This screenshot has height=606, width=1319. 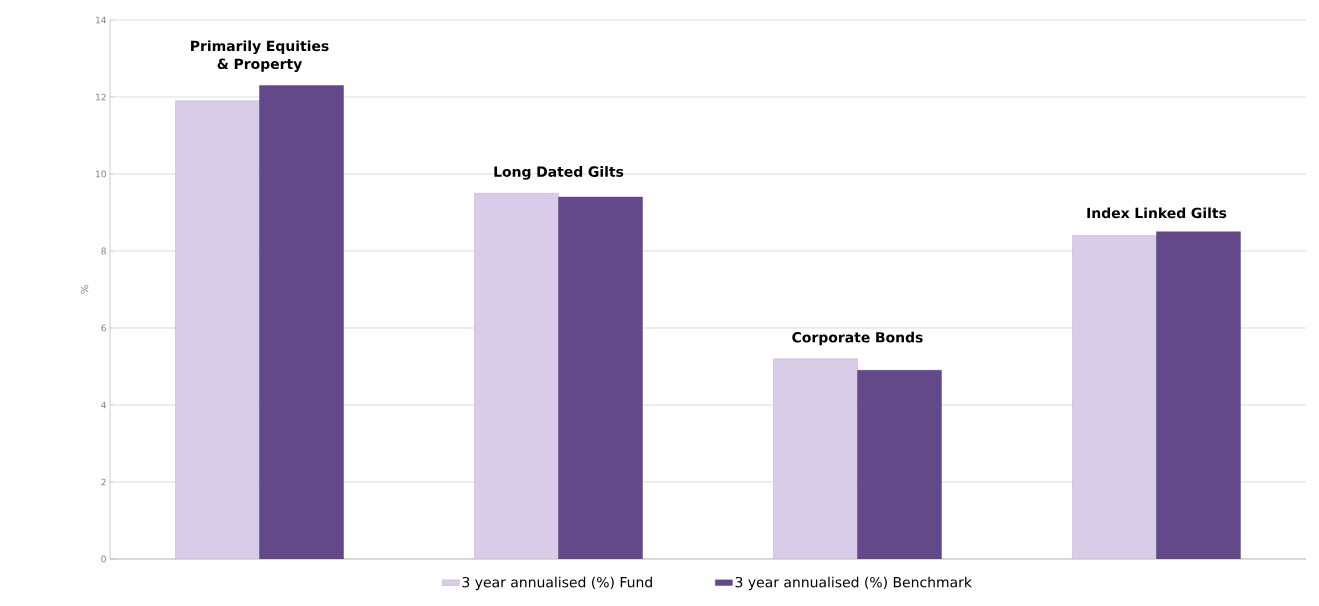 I want to click on y-tick-label: 6, so click(x=103, y=328).